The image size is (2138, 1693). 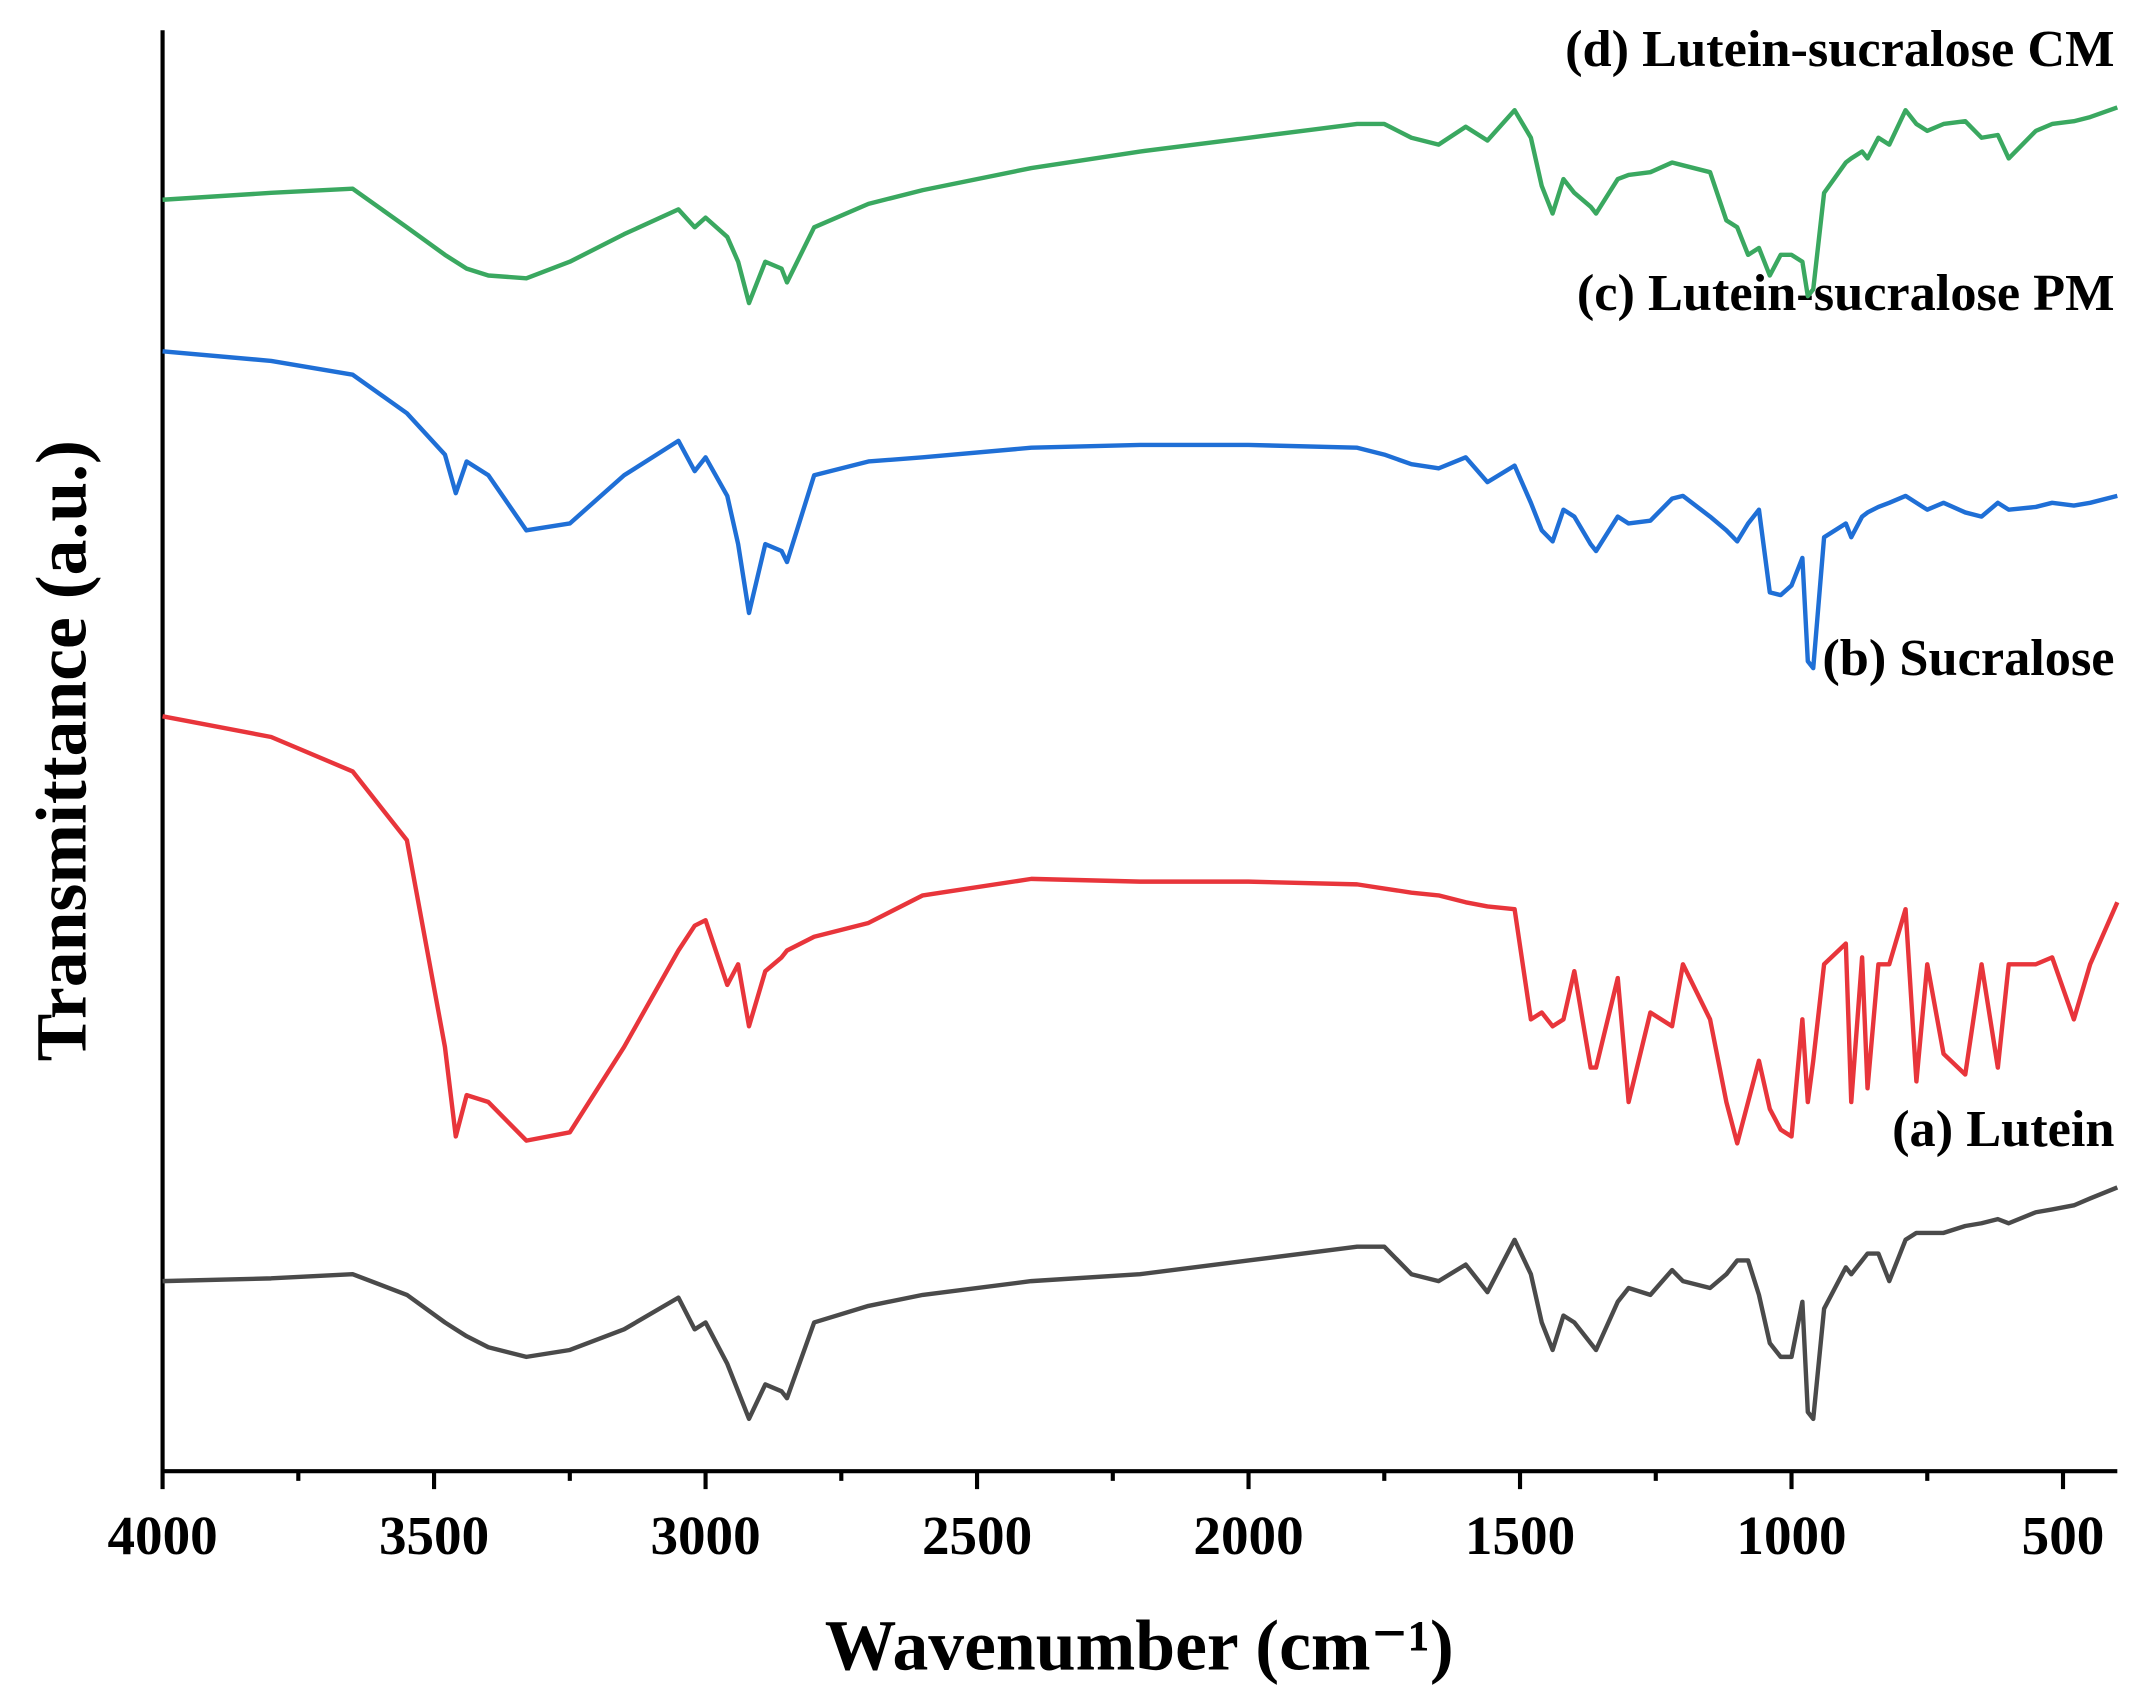 I want to click on x-tick-label: 1500, so click(x=1520, y=1535).